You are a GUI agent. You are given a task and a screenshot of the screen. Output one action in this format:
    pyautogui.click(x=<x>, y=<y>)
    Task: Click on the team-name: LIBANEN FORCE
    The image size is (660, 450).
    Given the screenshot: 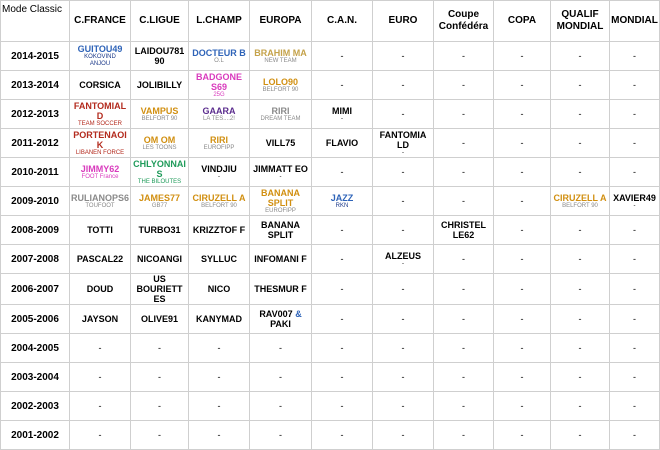 What is the action you would take?
    pyautogui.click(x=100, y=152)
    